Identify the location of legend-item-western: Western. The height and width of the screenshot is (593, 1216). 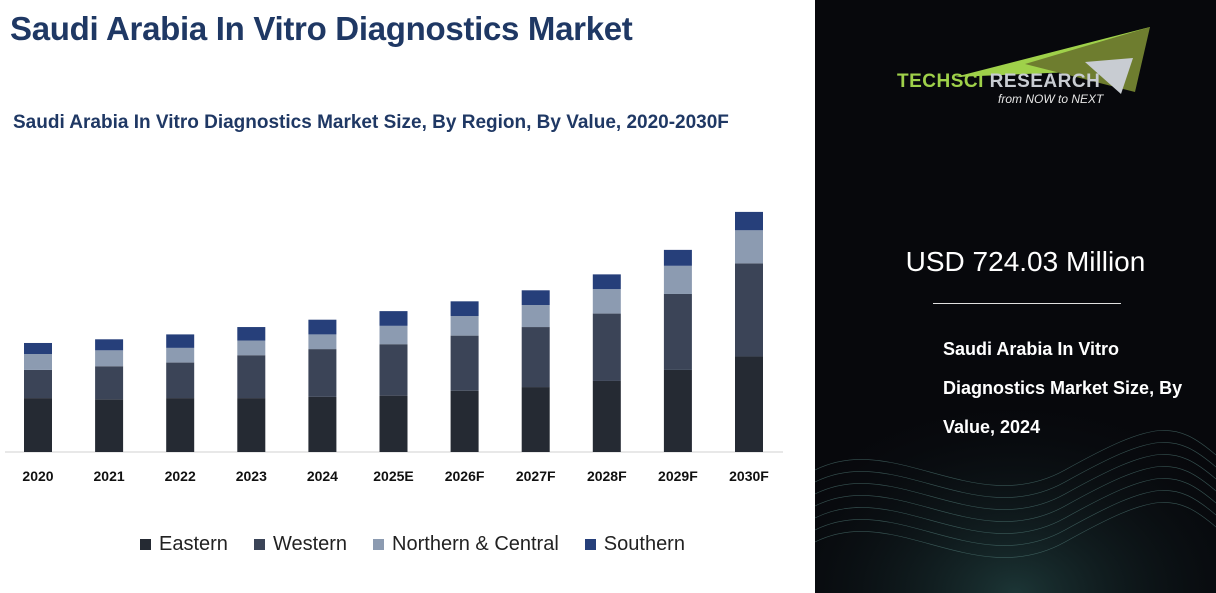
(300, 544).